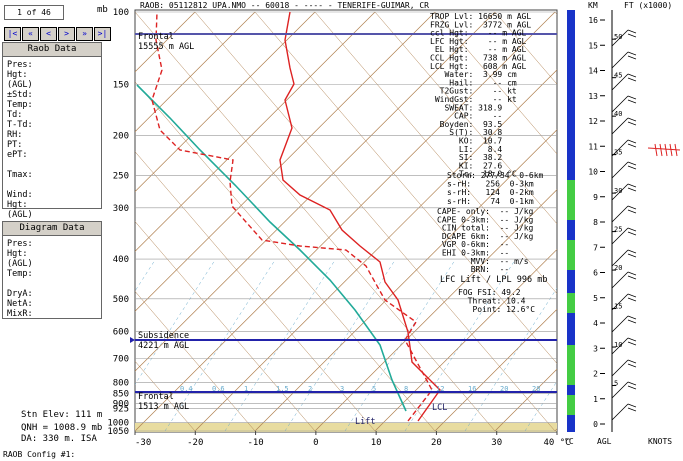 This screenshot has height=461, width=683. Describe the element at coordinates (604, 441) in the screenshot. I see `agl-label: AGL` at that location.